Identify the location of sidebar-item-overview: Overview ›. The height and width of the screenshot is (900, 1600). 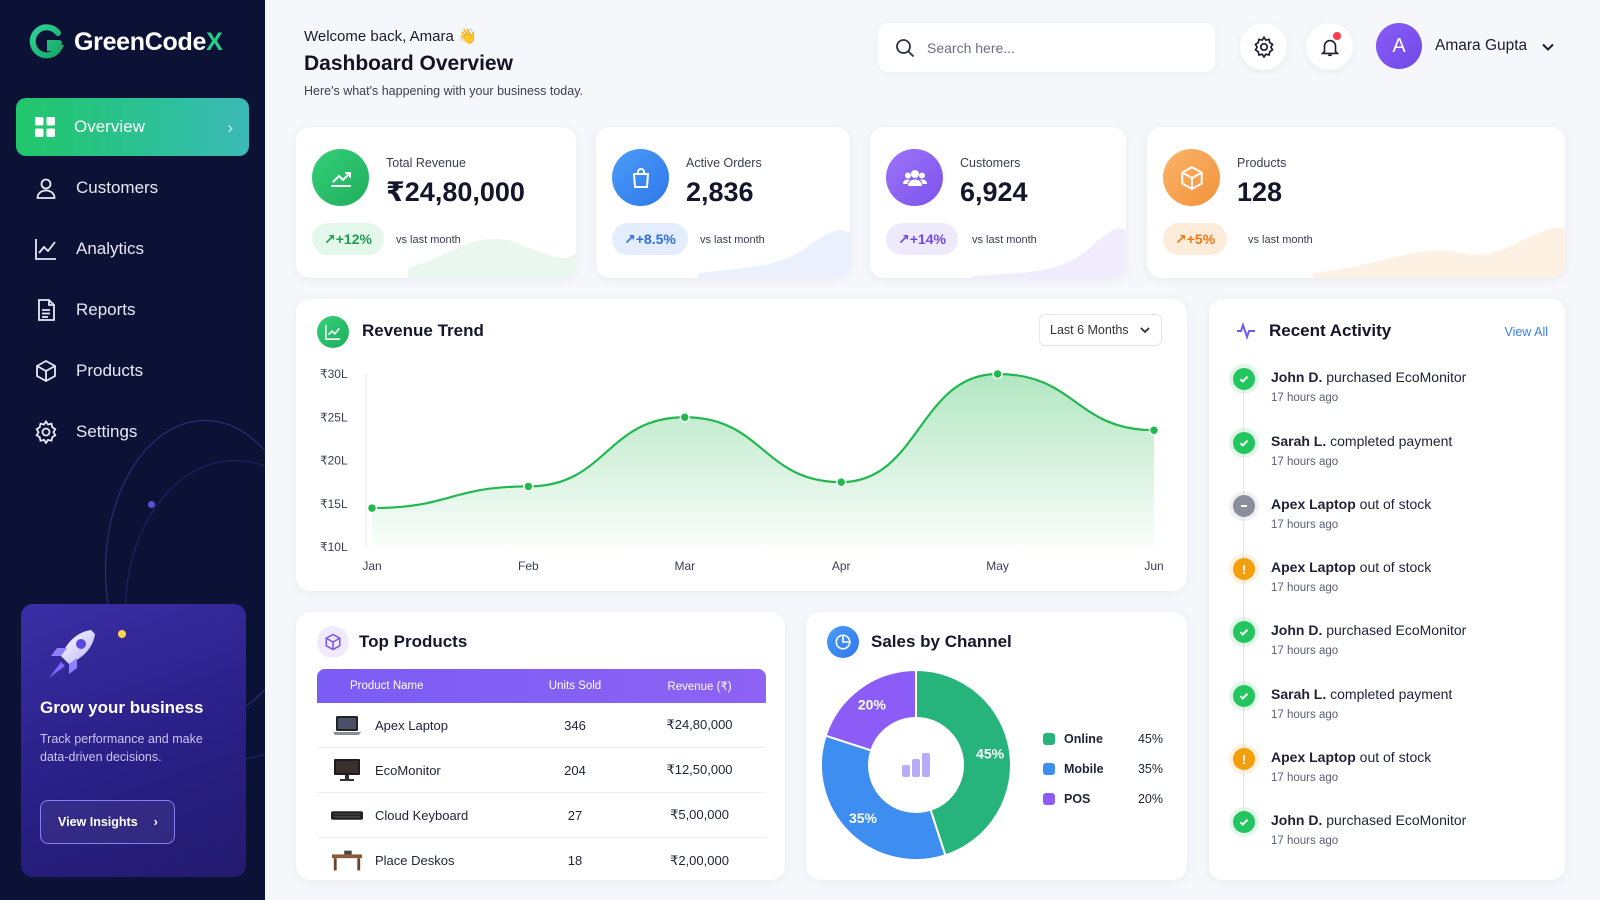
(132, 127).